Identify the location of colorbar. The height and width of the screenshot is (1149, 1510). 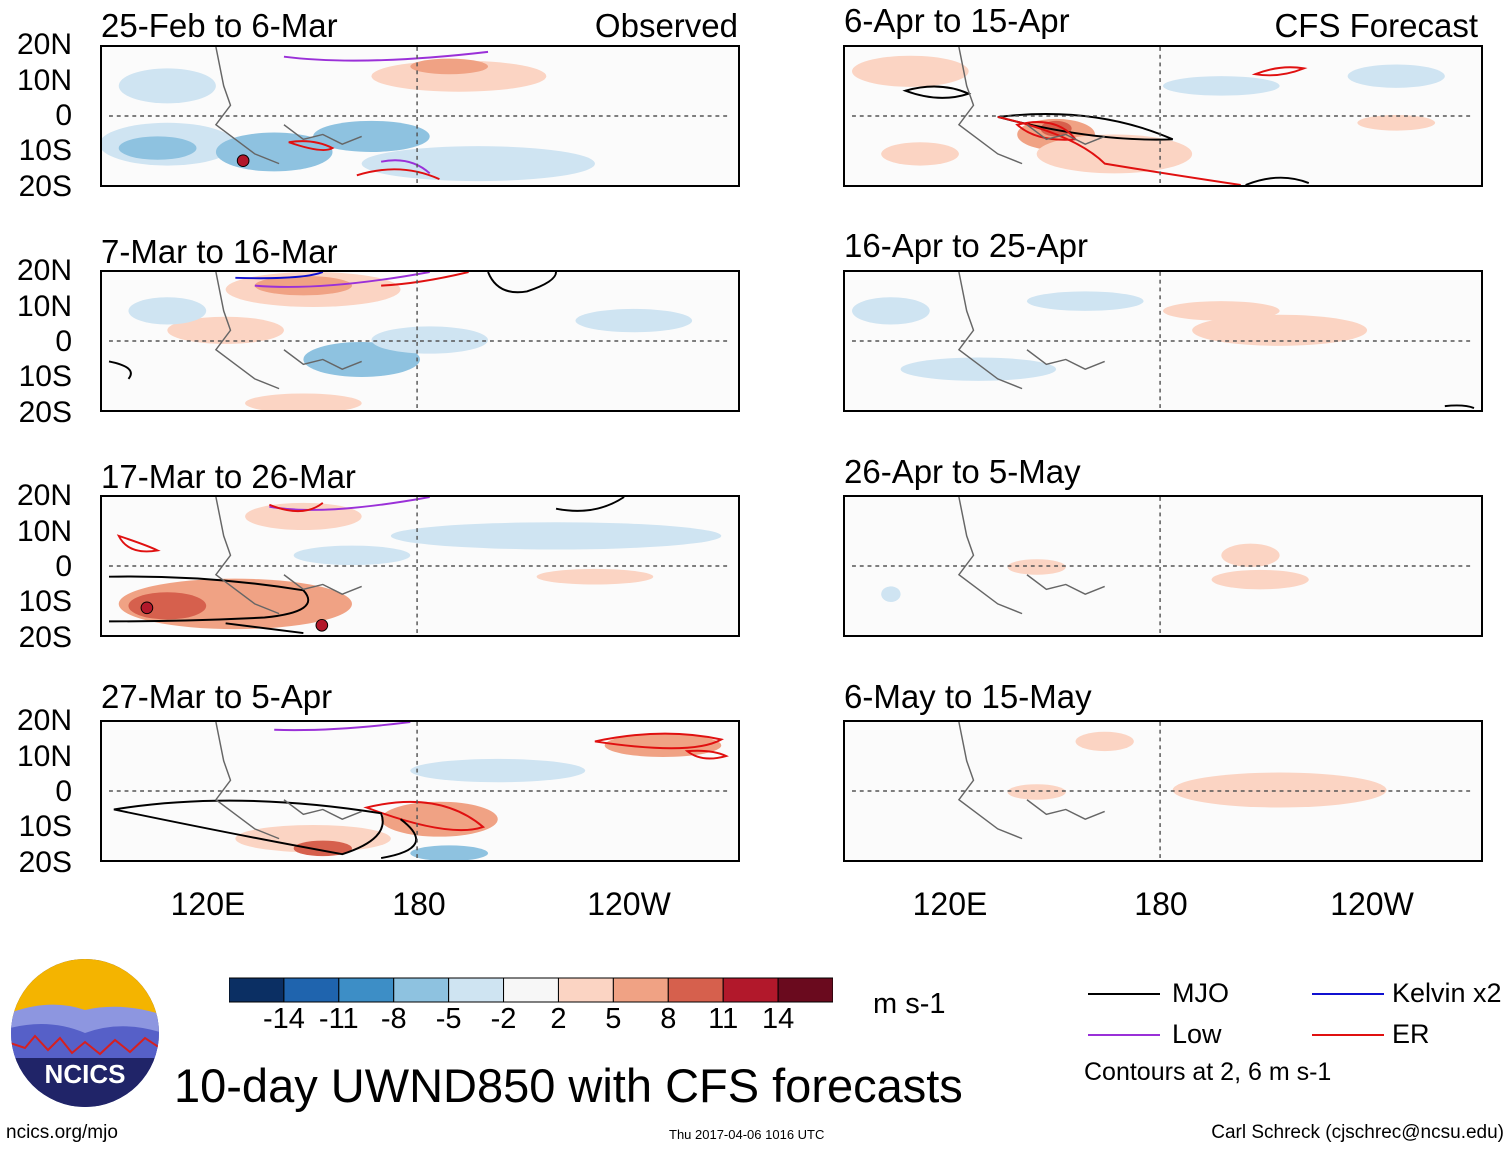
(531, 990).